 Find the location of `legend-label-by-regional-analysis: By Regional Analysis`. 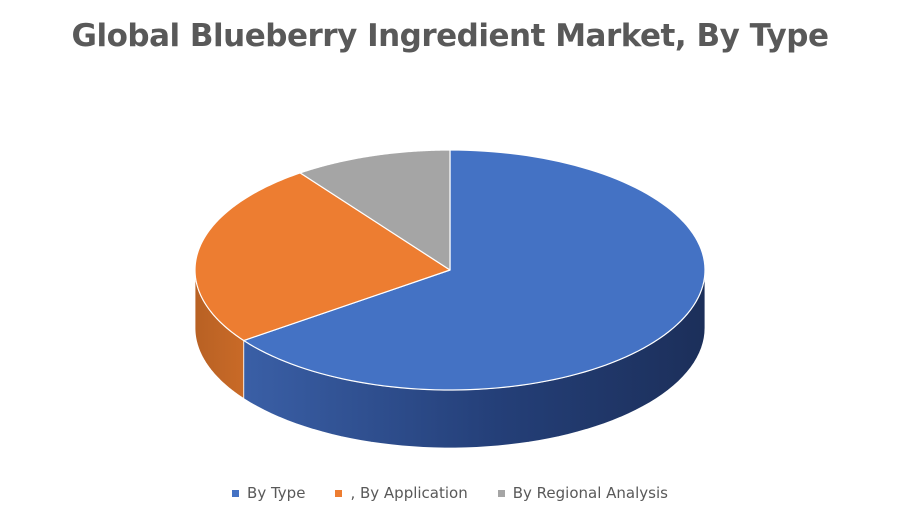

legend-label-by-regional-analysis: By Regional Analysis is located at coordinates (590, 493).